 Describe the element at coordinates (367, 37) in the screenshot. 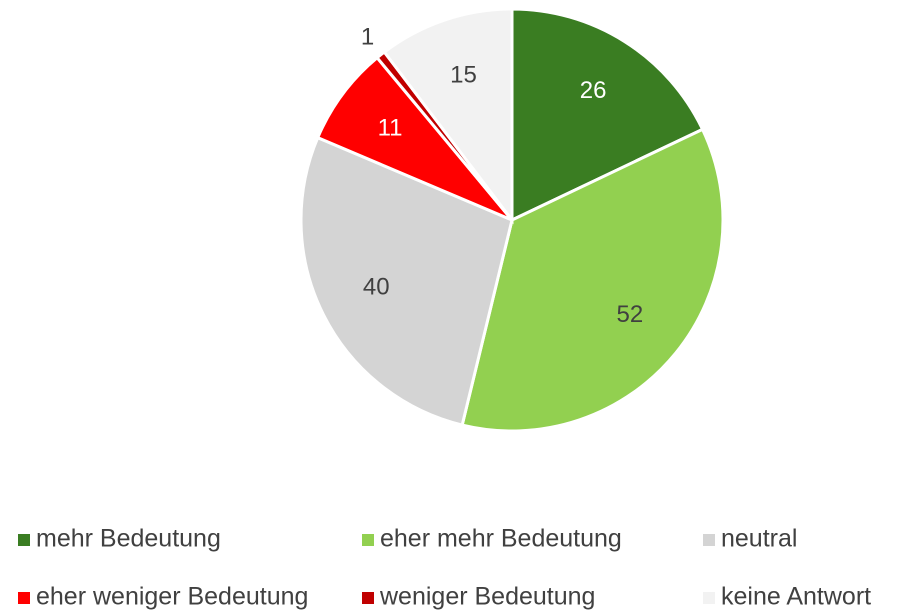

I see `data-label: 1` at that location.